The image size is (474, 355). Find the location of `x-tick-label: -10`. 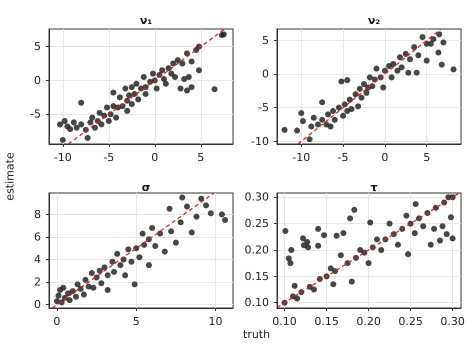

x-tick-label: -10 is located at coordinates (301, 157).